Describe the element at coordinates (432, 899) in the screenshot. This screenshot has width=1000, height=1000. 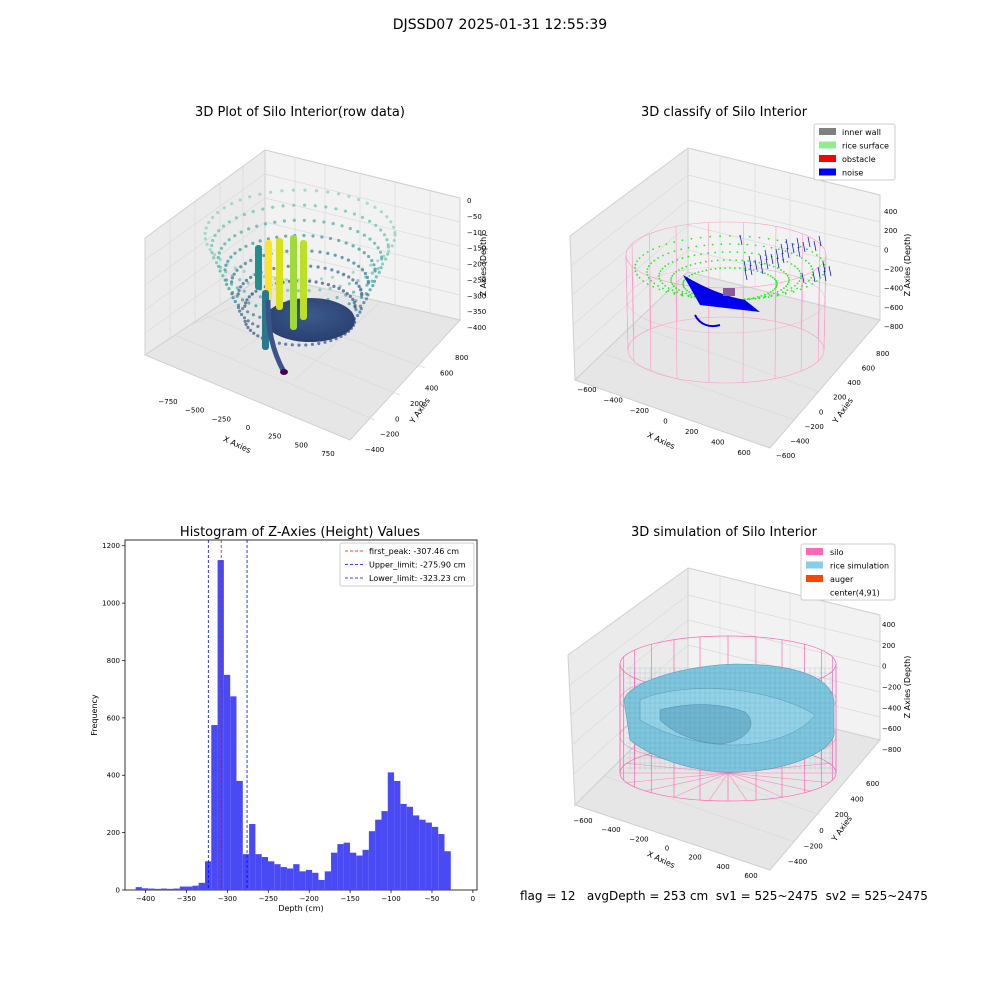
I see `hist-xtick-label: −50` at that location.